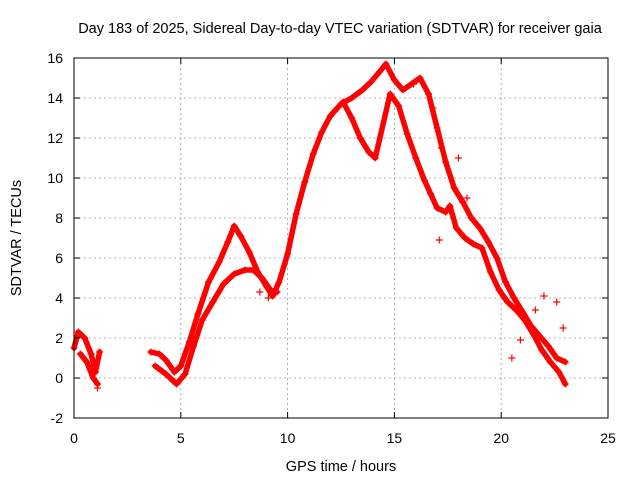 This screenshot has height=480, width=640. Describe the element at coordinates (17, 238) in the screenshot. I see `y-axis-label: SDTVAR / TECUs` at that location.